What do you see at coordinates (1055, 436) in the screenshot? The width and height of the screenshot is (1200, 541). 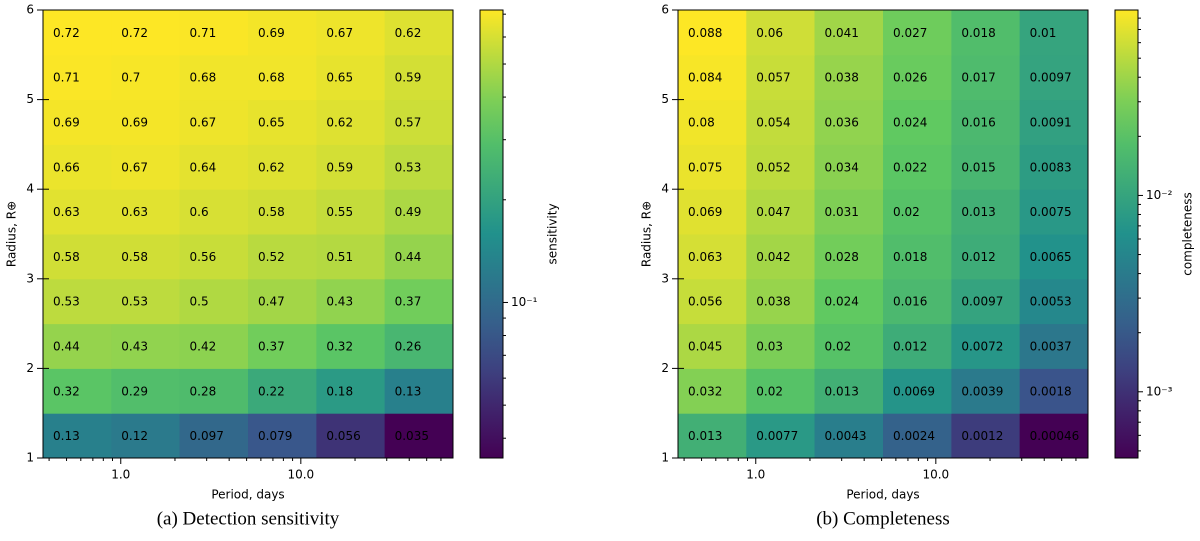 I see `cell-label: 0.00046` at bounding box center [1055, 436].